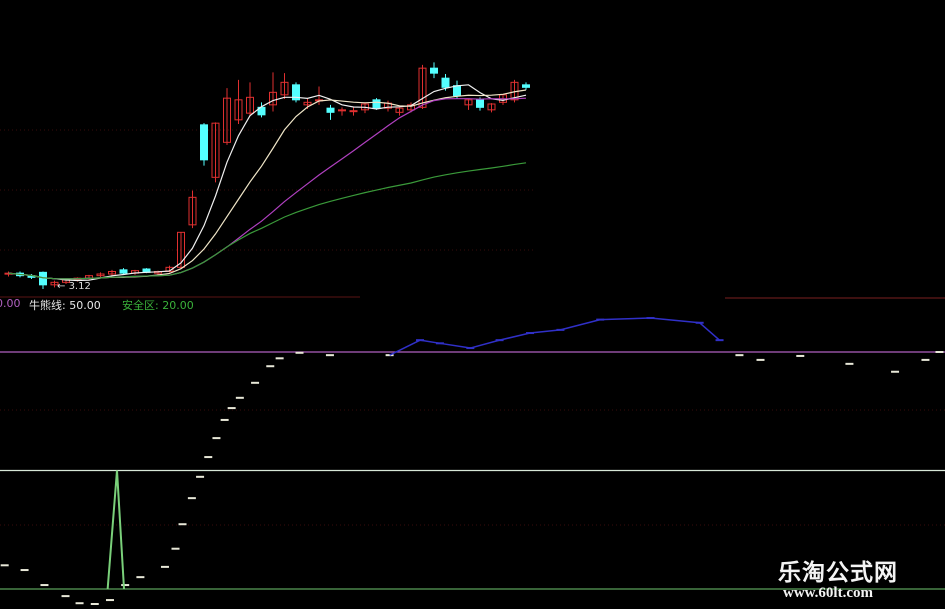 This screenshot has width=945, height=609. I want to click on low-price-value: 3.12, so click(79, 286).